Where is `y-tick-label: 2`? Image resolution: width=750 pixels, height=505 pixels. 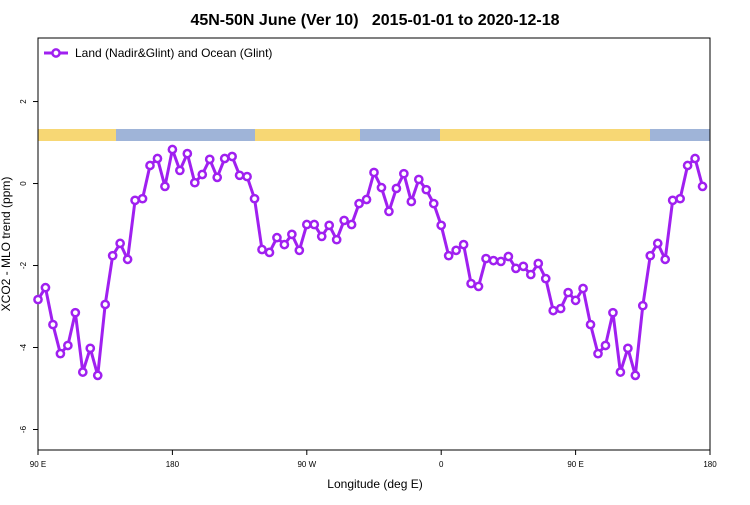 y-tick-label: 2 is located at coordinates (23, 101).